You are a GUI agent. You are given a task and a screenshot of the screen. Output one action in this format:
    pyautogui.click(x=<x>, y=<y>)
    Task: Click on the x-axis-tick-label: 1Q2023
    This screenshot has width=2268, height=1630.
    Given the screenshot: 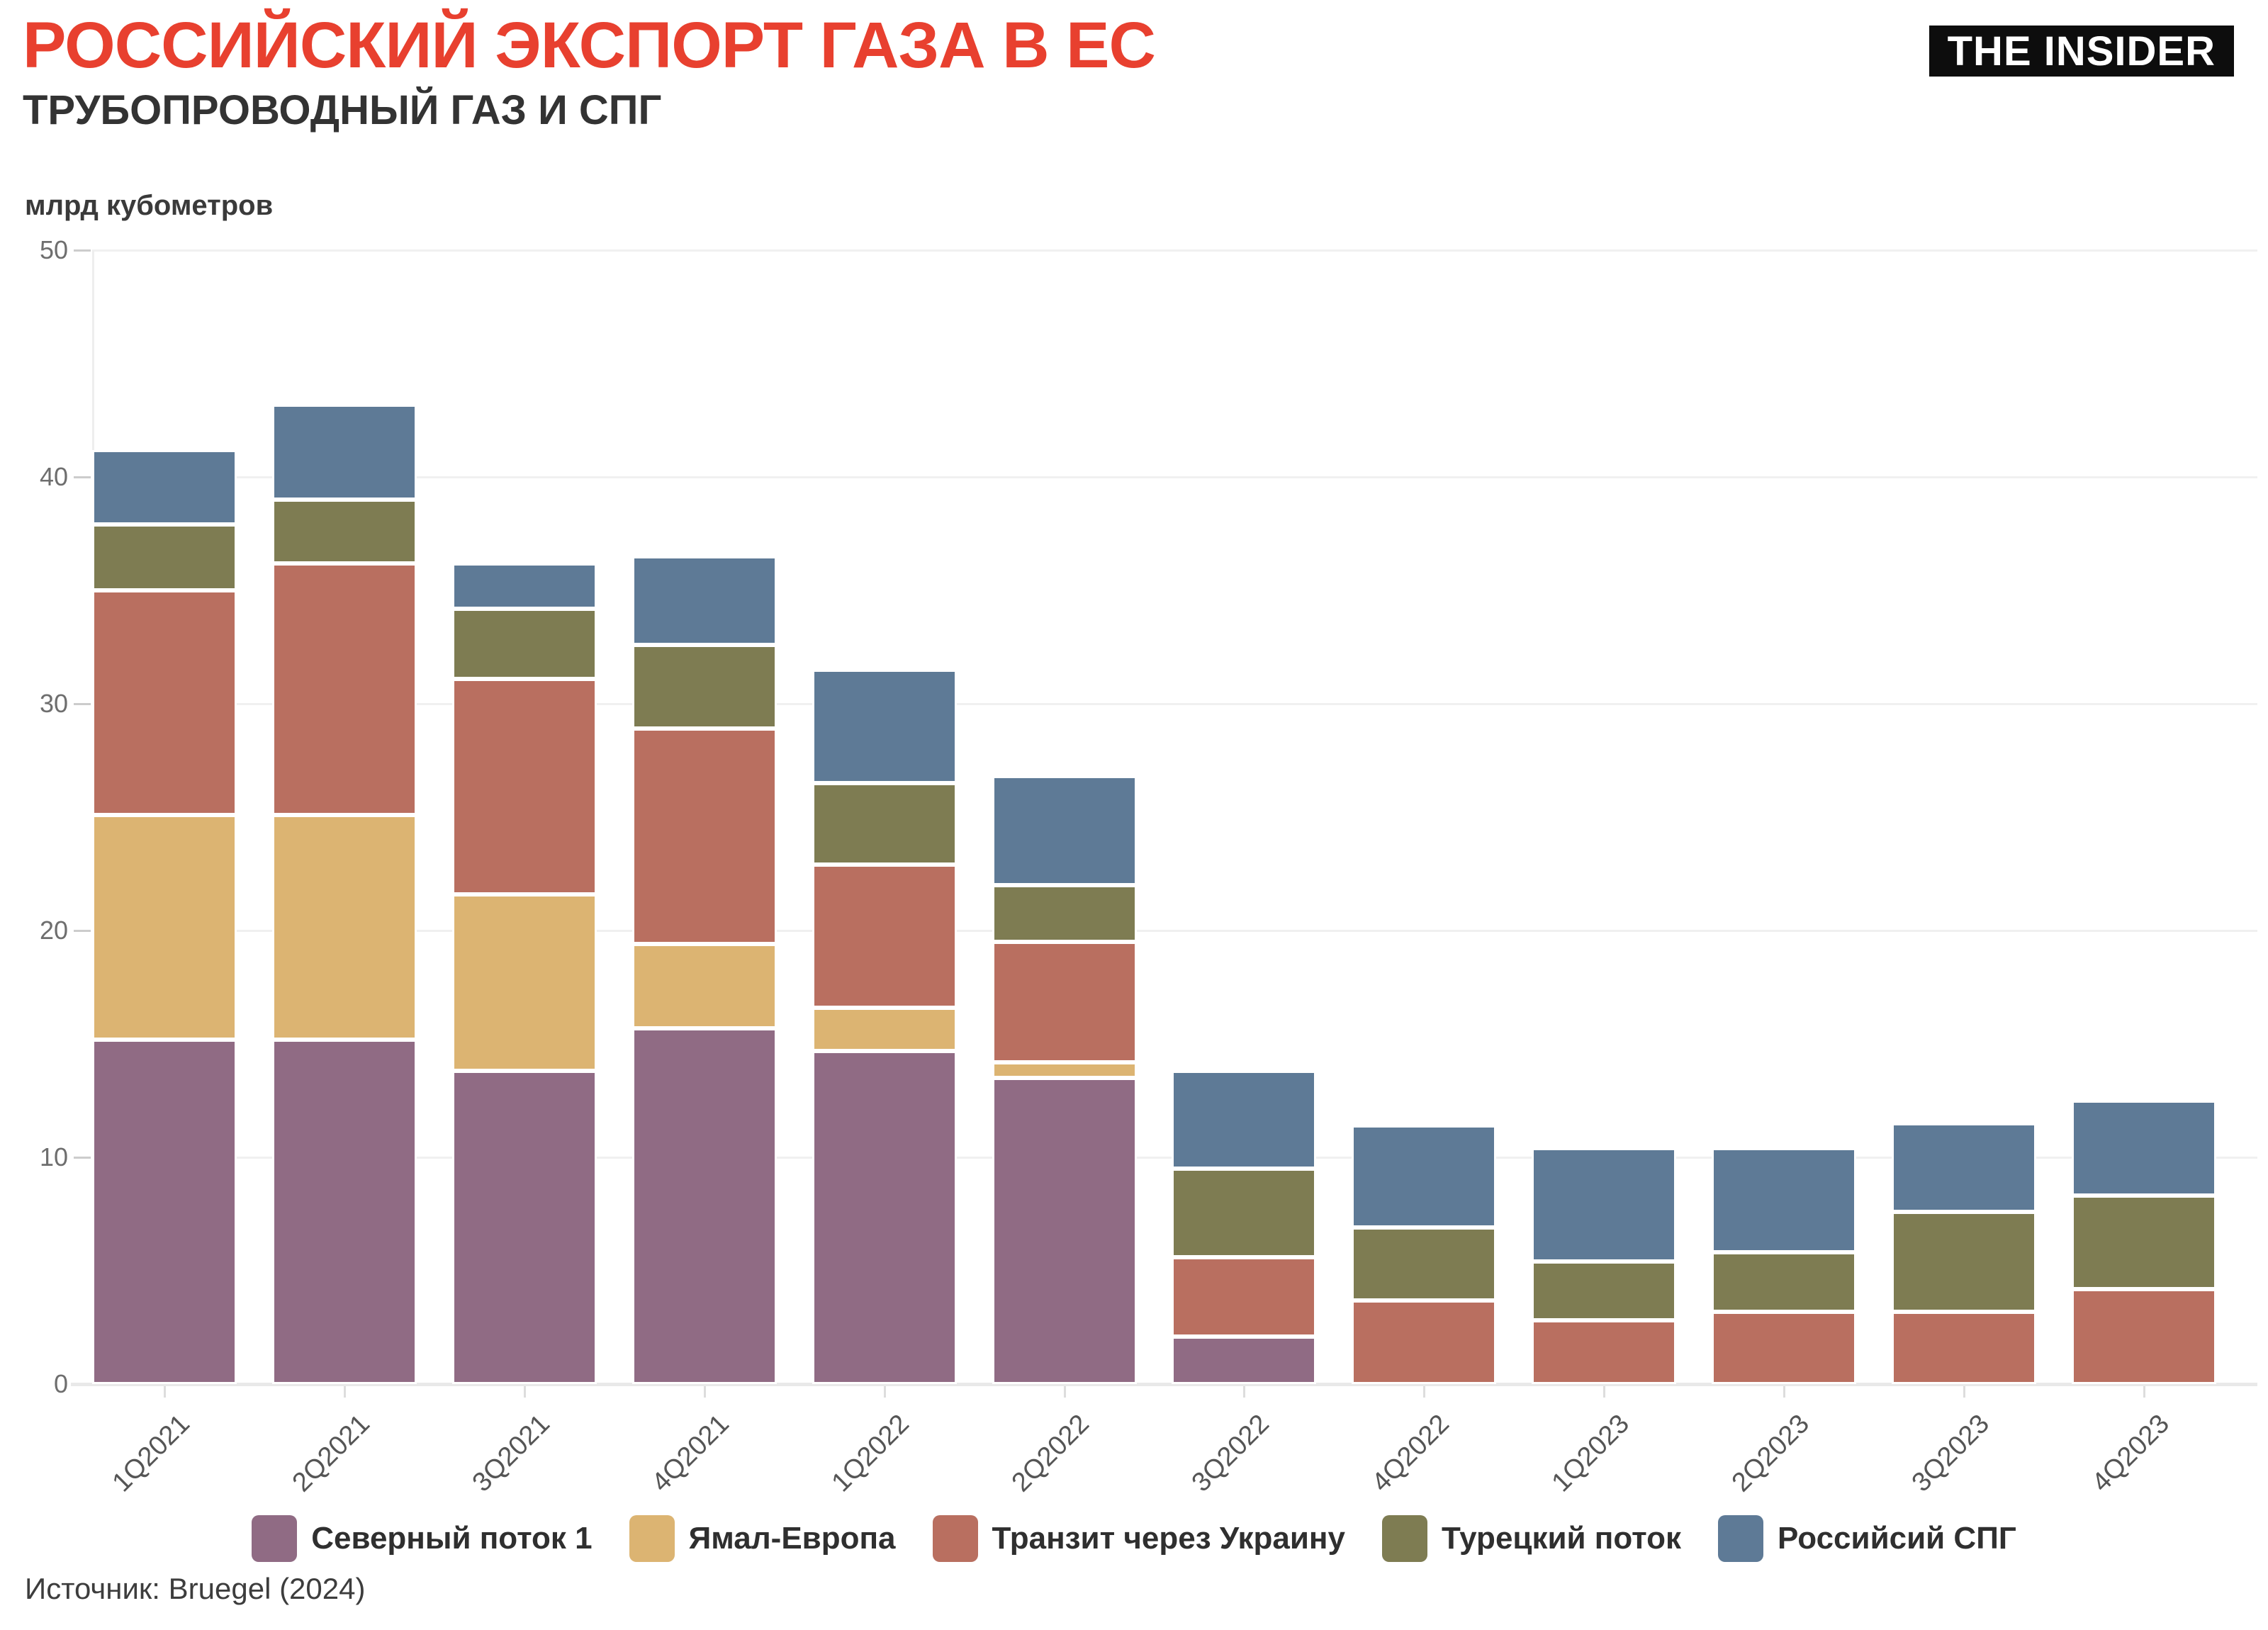 What is the action you would take?
    pyautogui.click(x=1590, y=1453)
    